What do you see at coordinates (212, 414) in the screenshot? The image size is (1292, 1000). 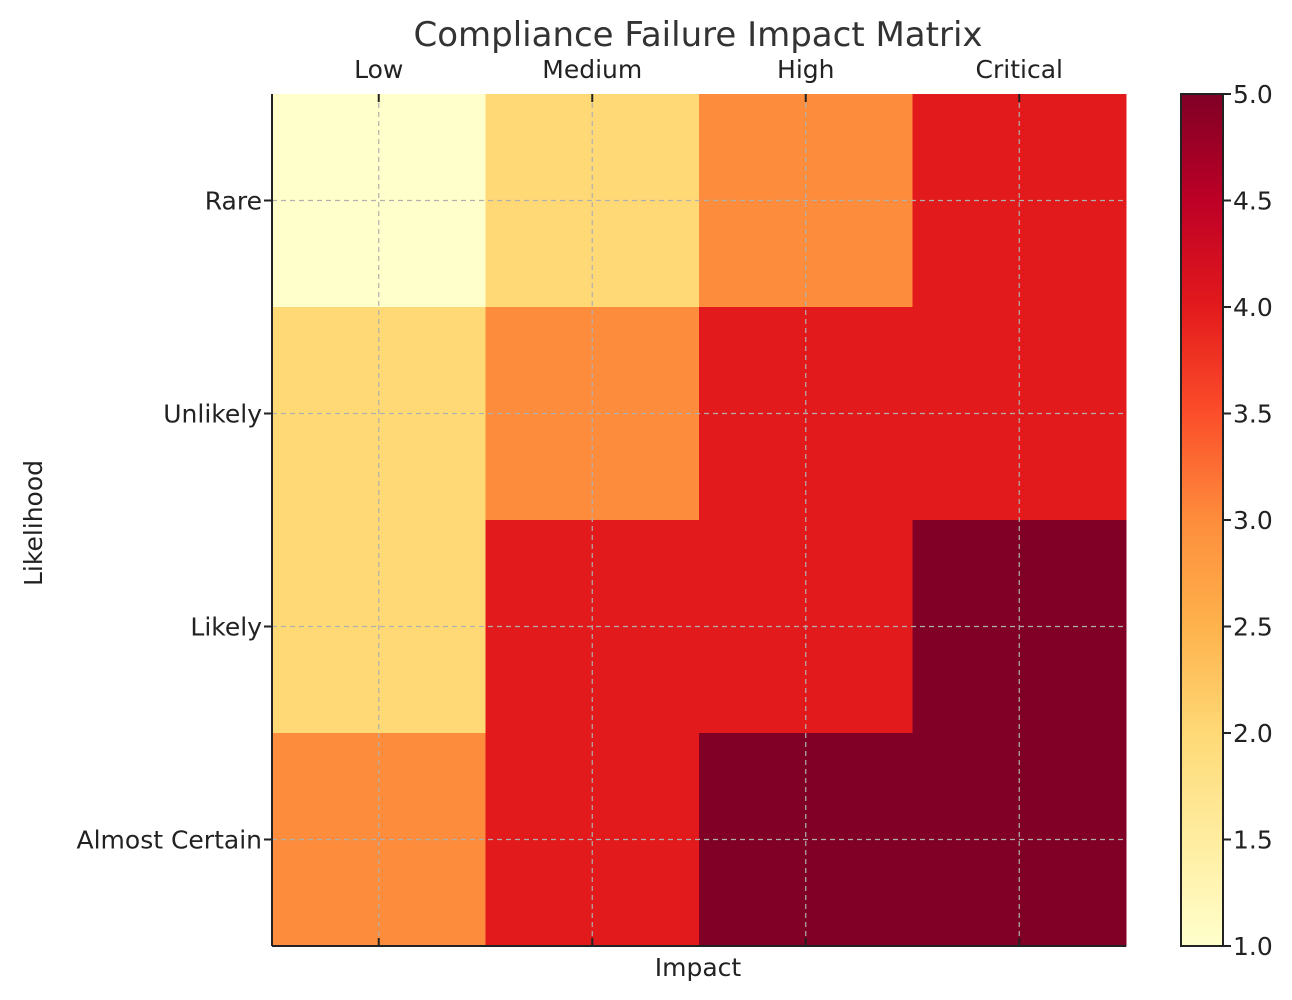 I see `y-tick-label: Unlikely` at bounding box center [212, 414].